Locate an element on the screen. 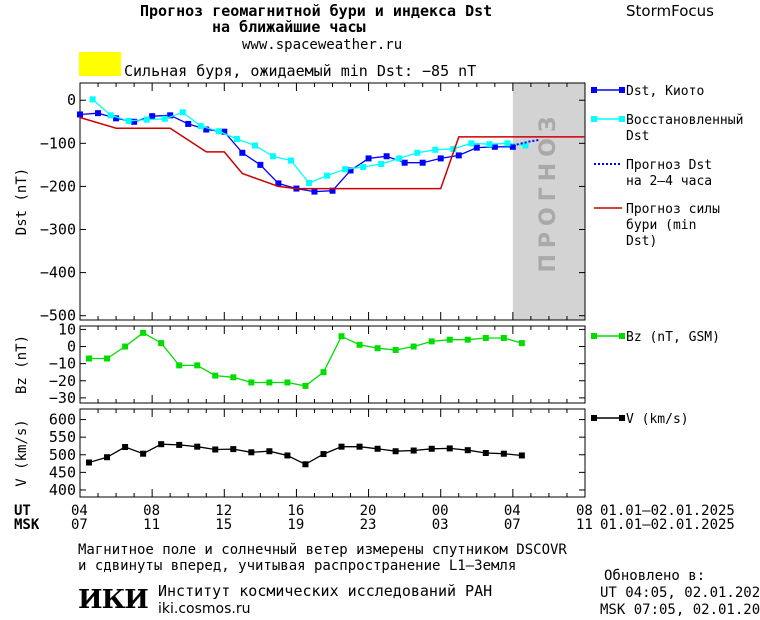 The height and width of the screenshot is (620, 760). alert-color-swatch is located at coordinates (100, 64).